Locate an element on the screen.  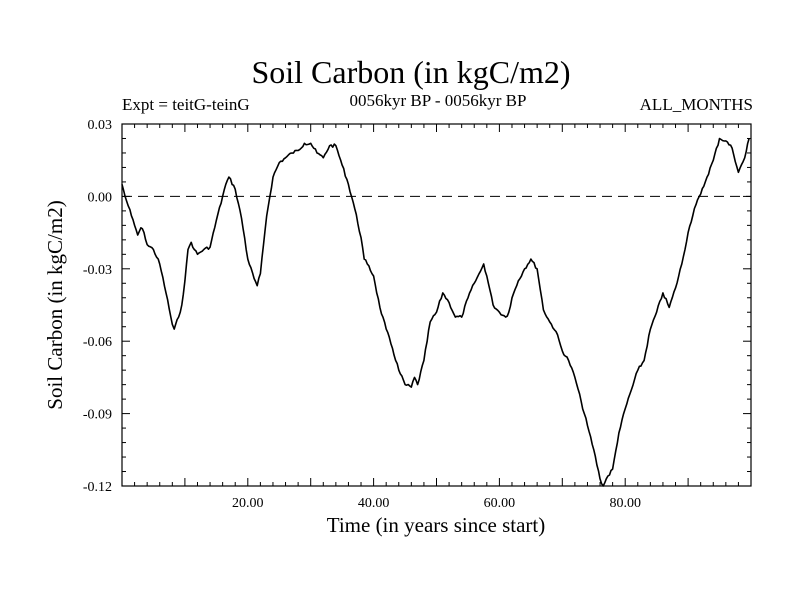
y-tick-label: 0.03 is located at coordinates (100, 125).